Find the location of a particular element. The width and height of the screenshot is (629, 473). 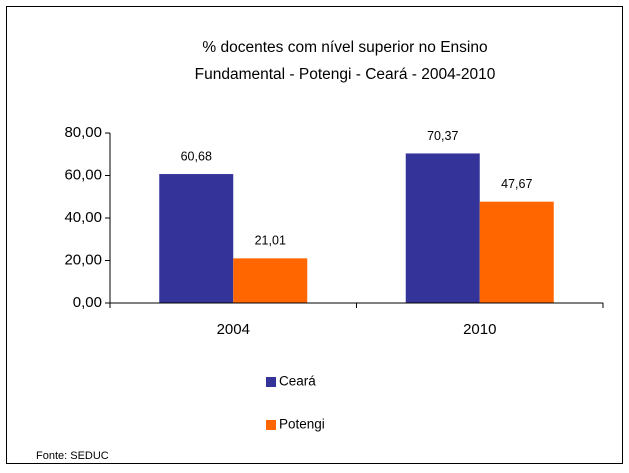

x-tick-label: 2010 is located at coordinates (479, 329).